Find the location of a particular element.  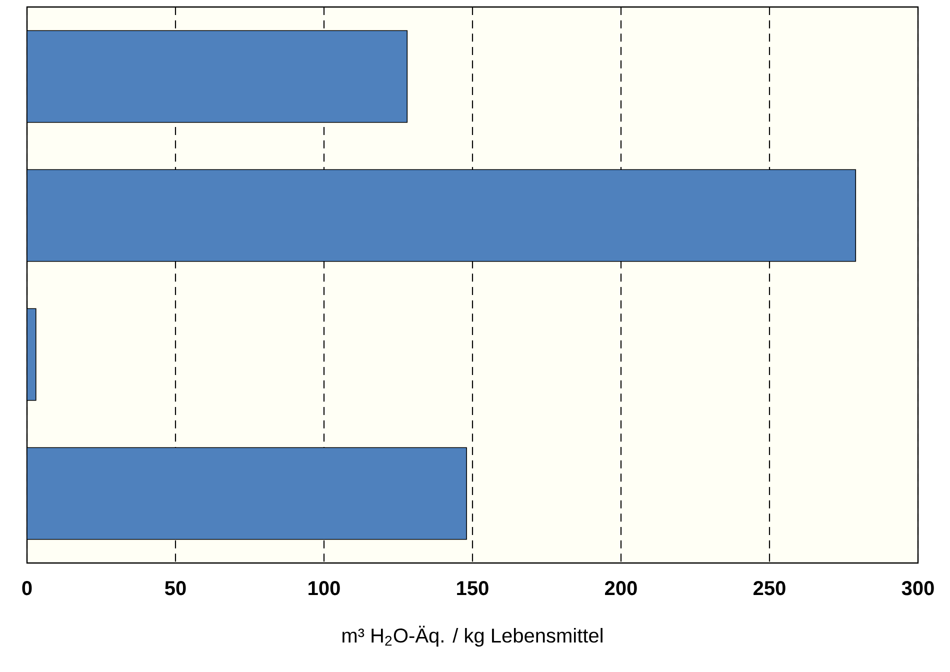

x-tick-label: 250 is located at coordinates (770, 588).